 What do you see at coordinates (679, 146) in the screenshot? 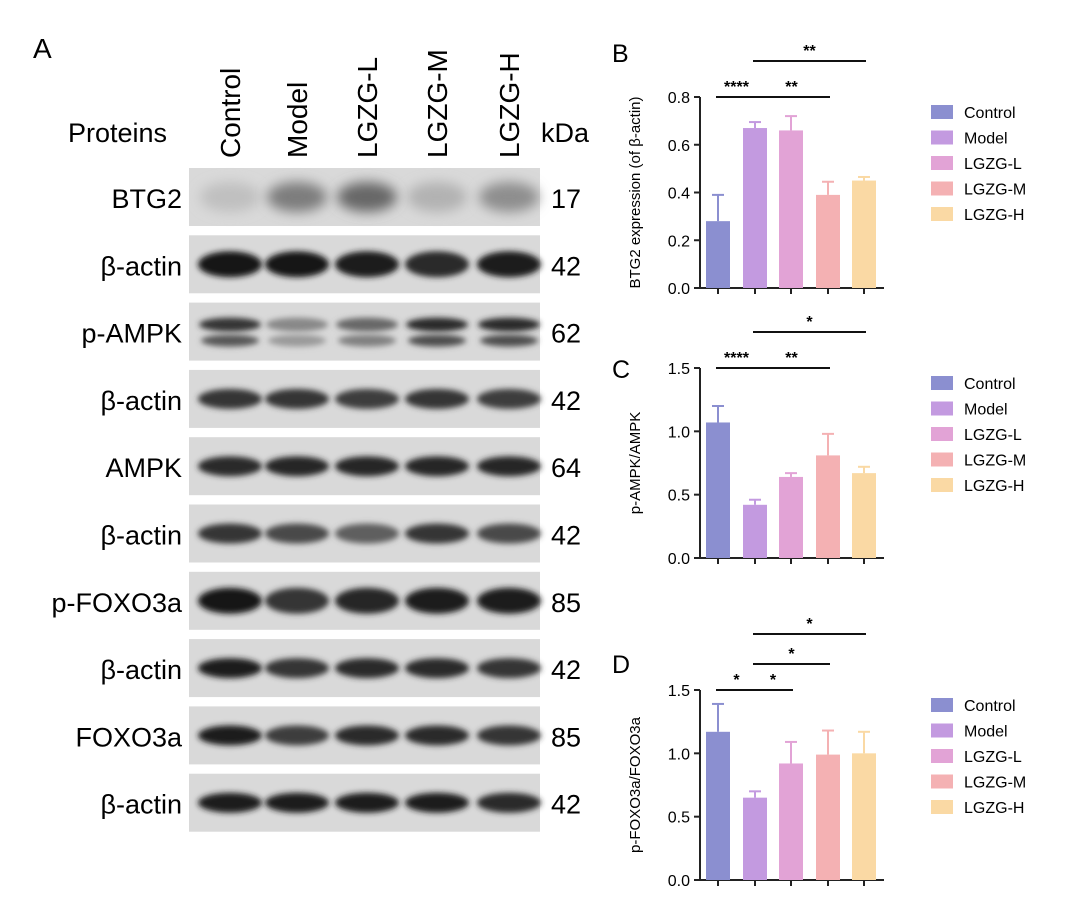
I see `y-tick-label: 0.6` at bounding box center [679, 146].